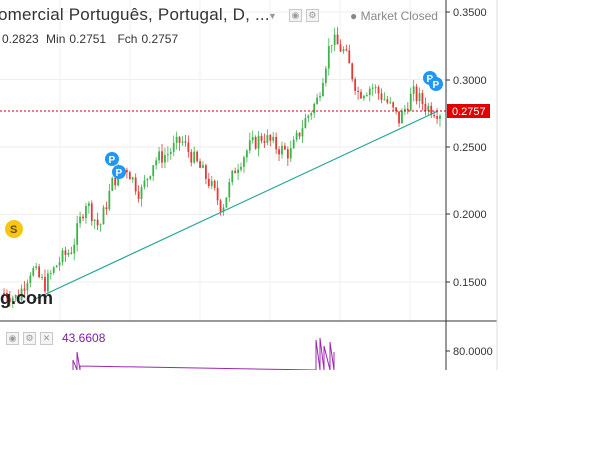  Describe the element at coordinates (470, 283) in the screenshot. I see `price-tick: 0.1500` at that location.